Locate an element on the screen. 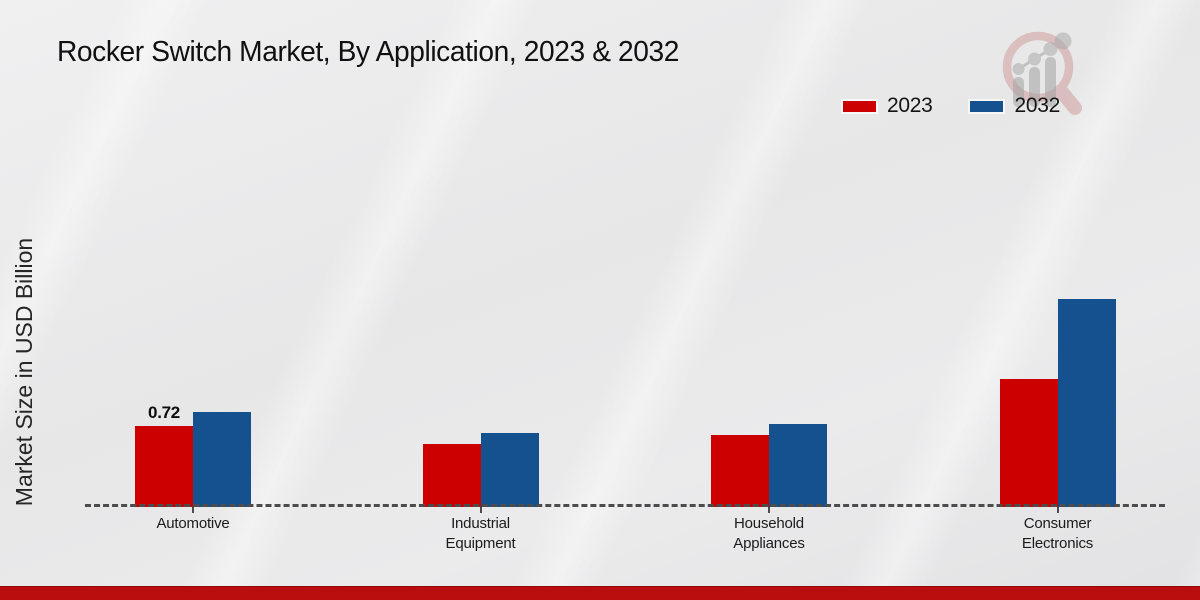  bar-2032-automotive is located at coordinates (222, 459).